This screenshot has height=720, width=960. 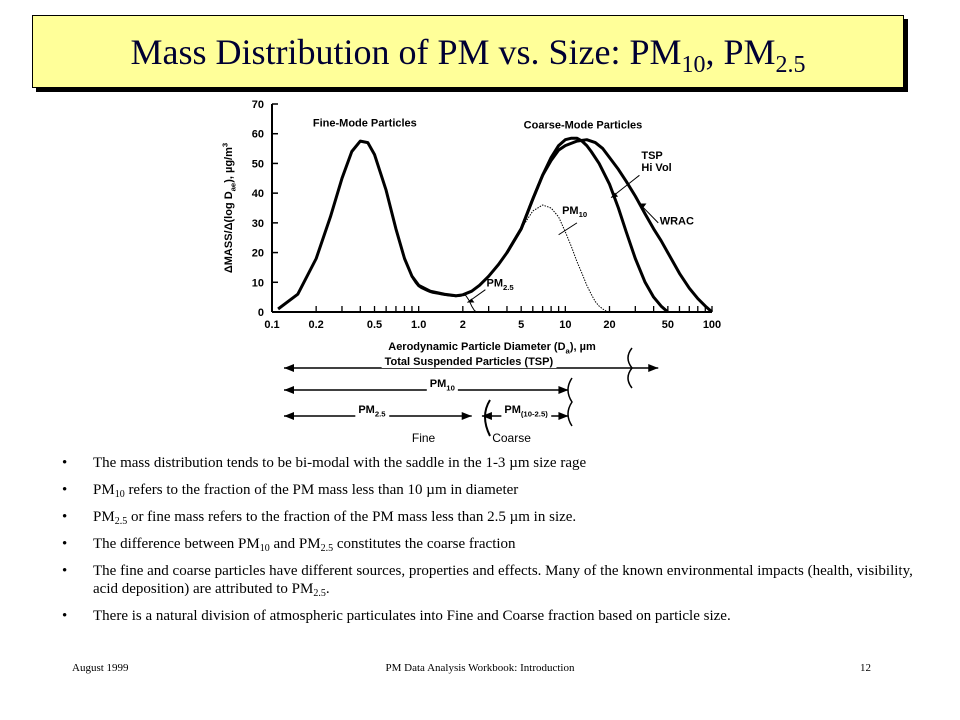 I want to click on wrac-arrowhead, so click(x=643, y=205).